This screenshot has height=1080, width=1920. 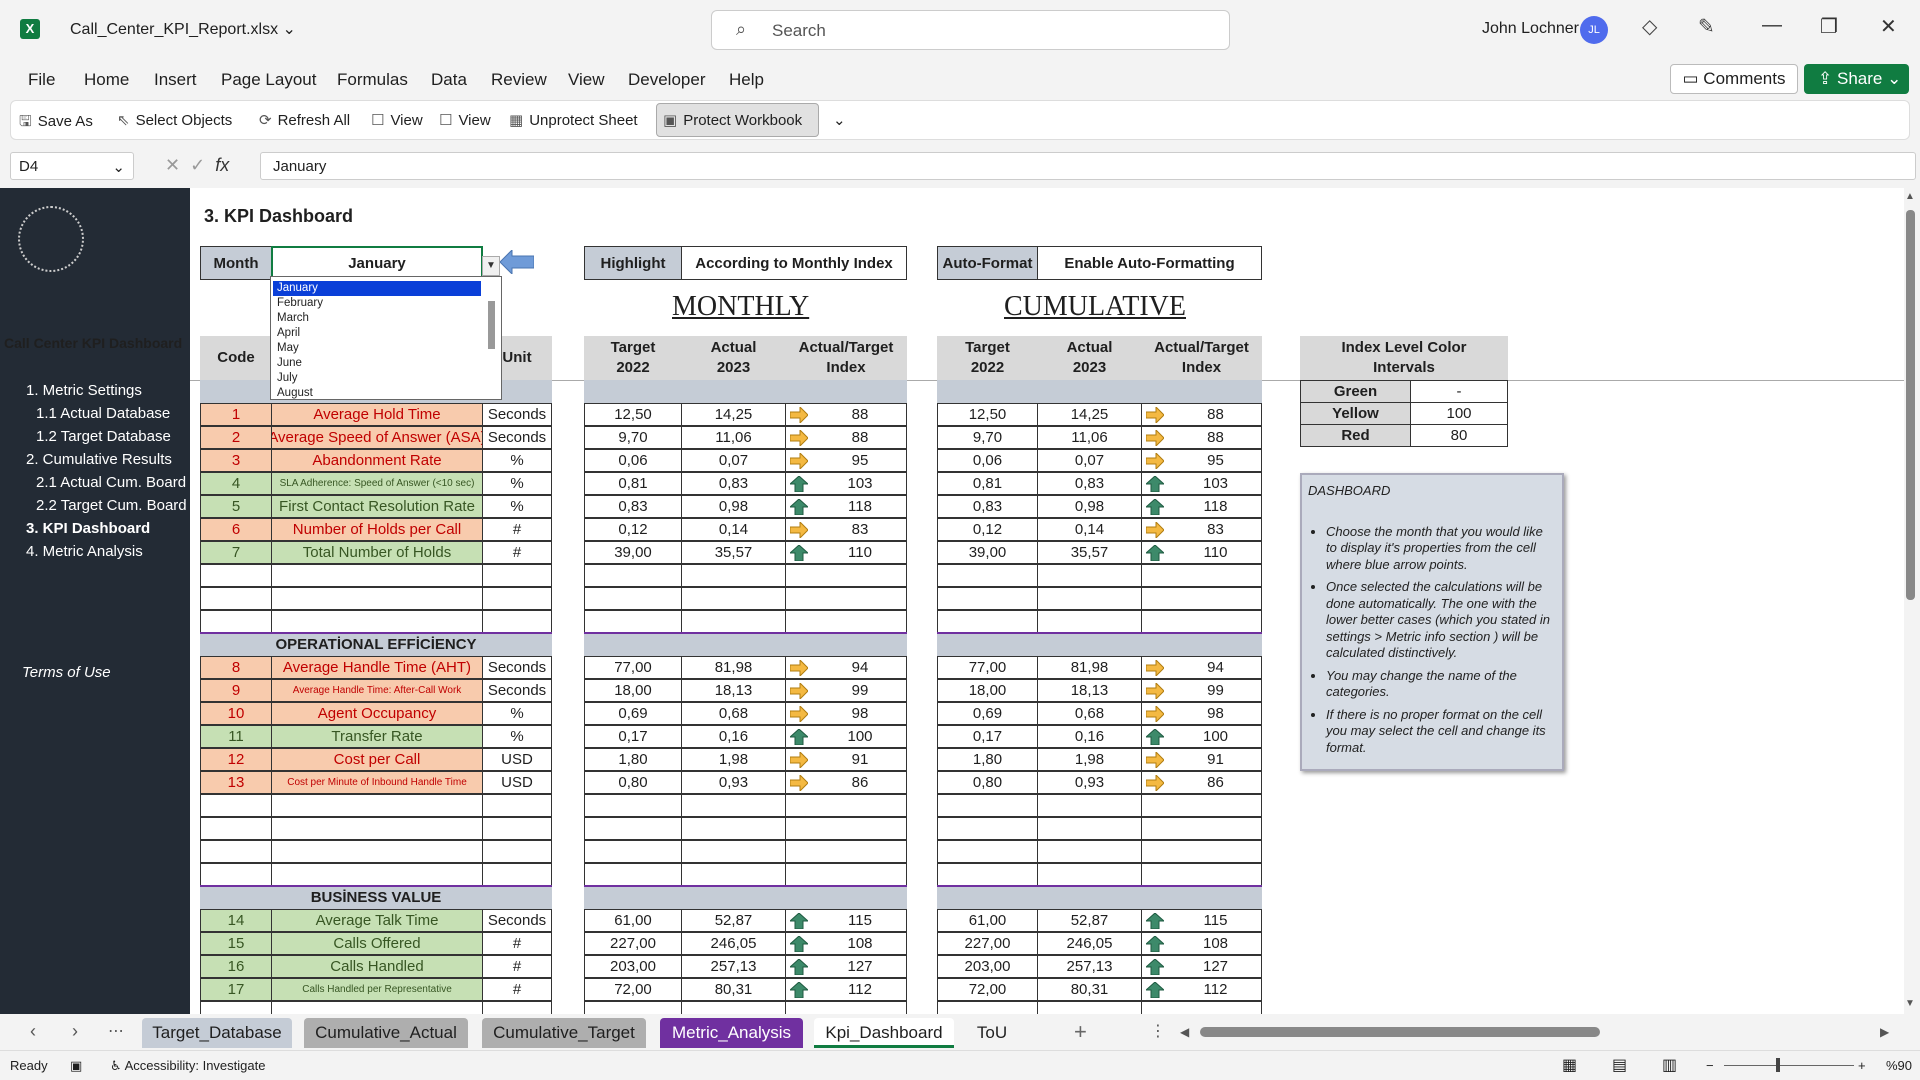 I want to click on cum-target: 77,00, so click(x=987, y=667).